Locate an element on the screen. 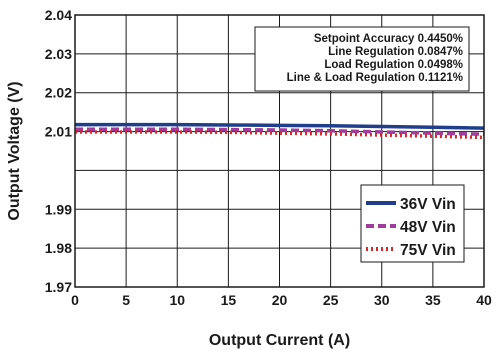 The width and height of the screenshot is (502, 350). x-tick-label-30: 30 is located at coordinates (382, 300).